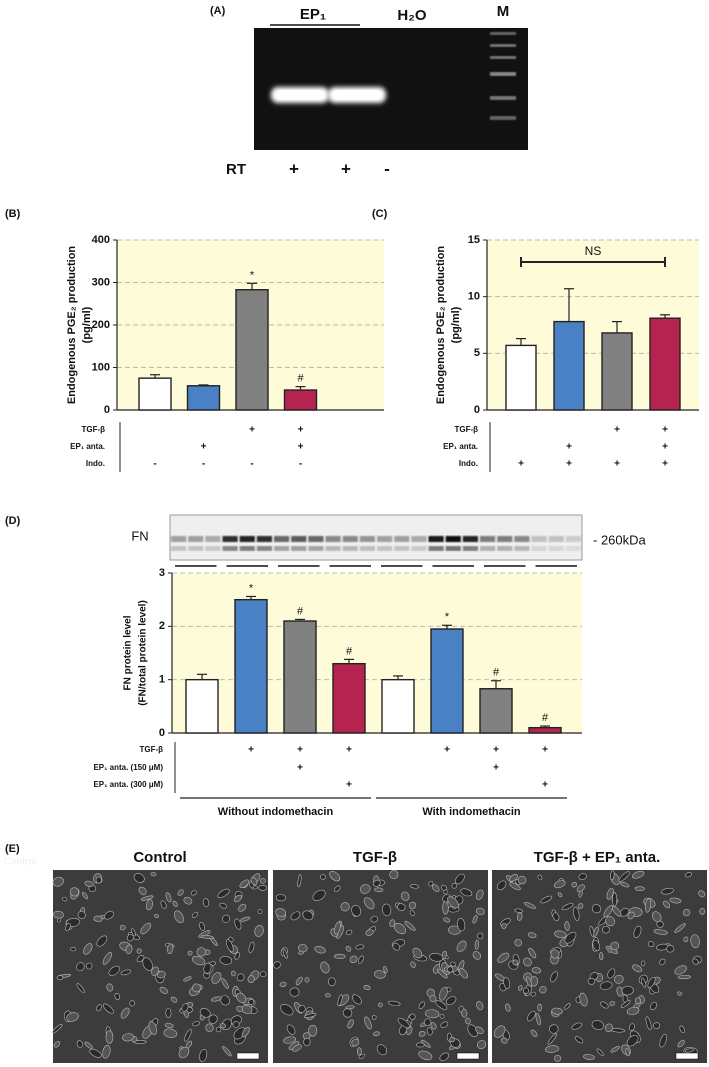 The image size is (709, 1067). I want to click on y-tick-label: 300, so click(101, 282).